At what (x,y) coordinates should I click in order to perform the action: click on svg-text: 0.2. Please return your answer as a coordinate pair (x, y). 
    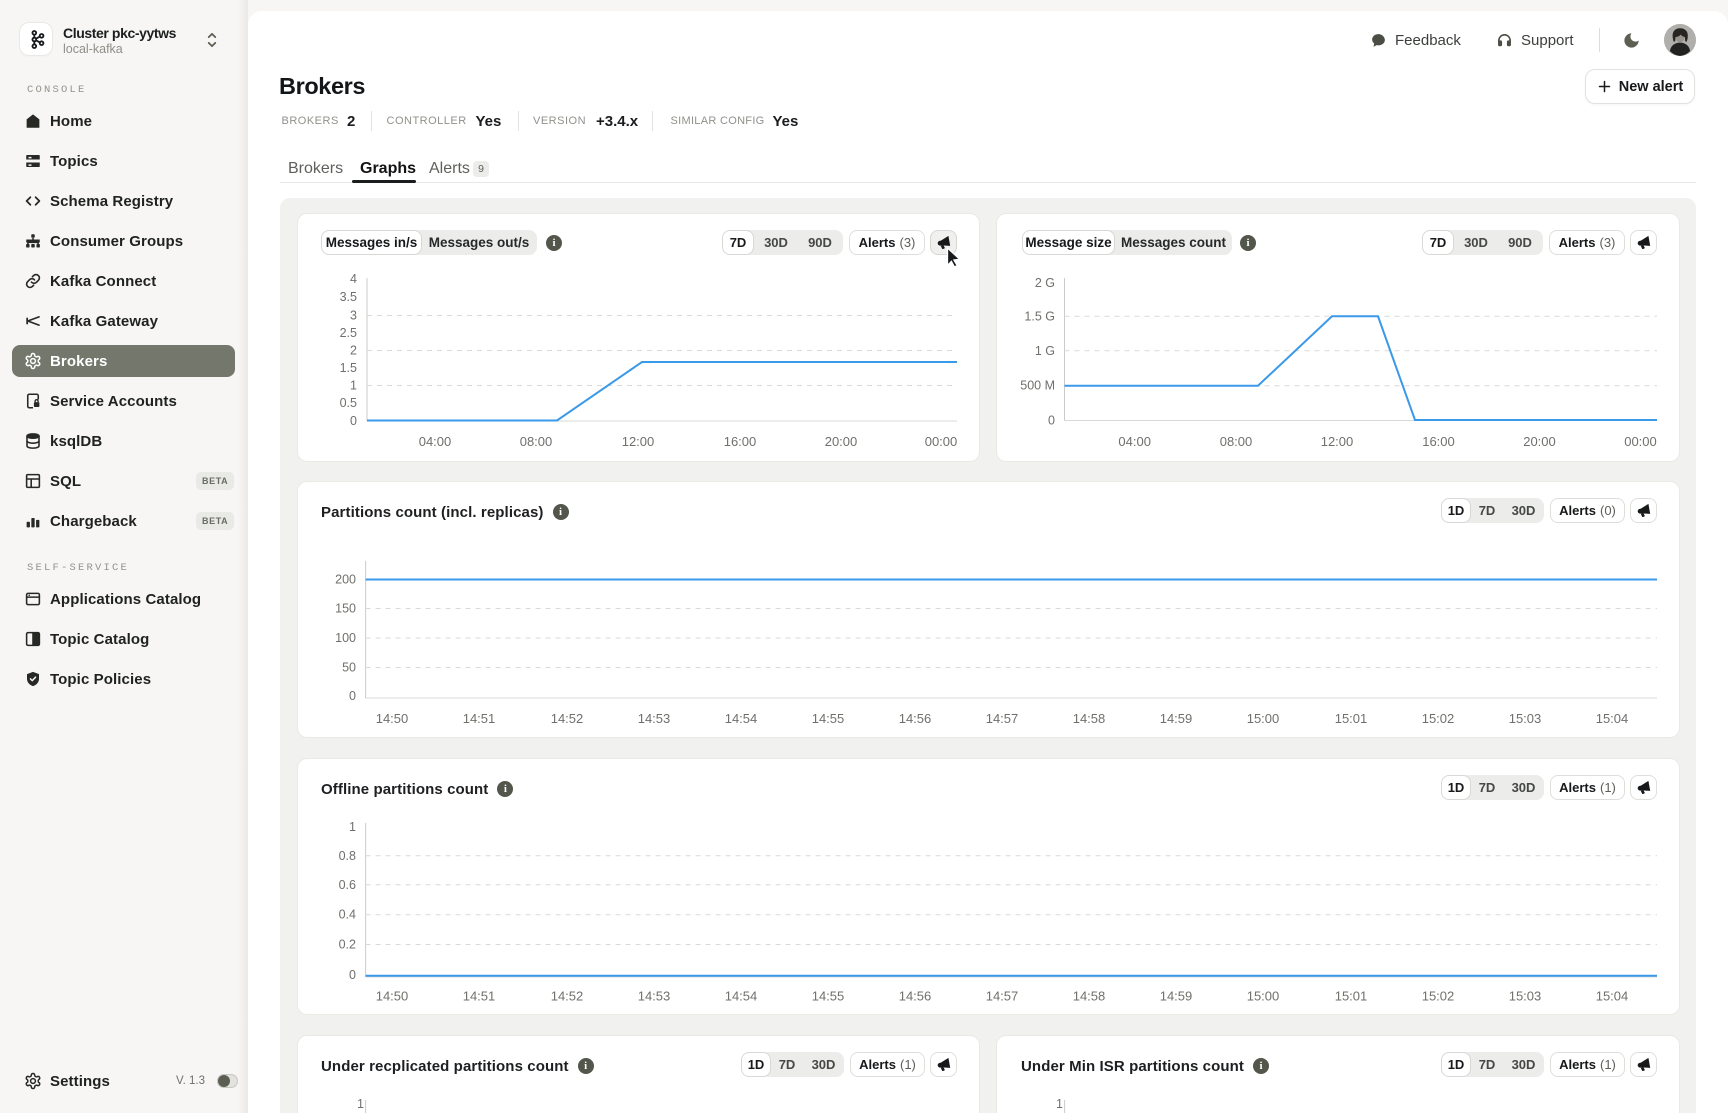
    Looking at the image, I should click on (347, 945).